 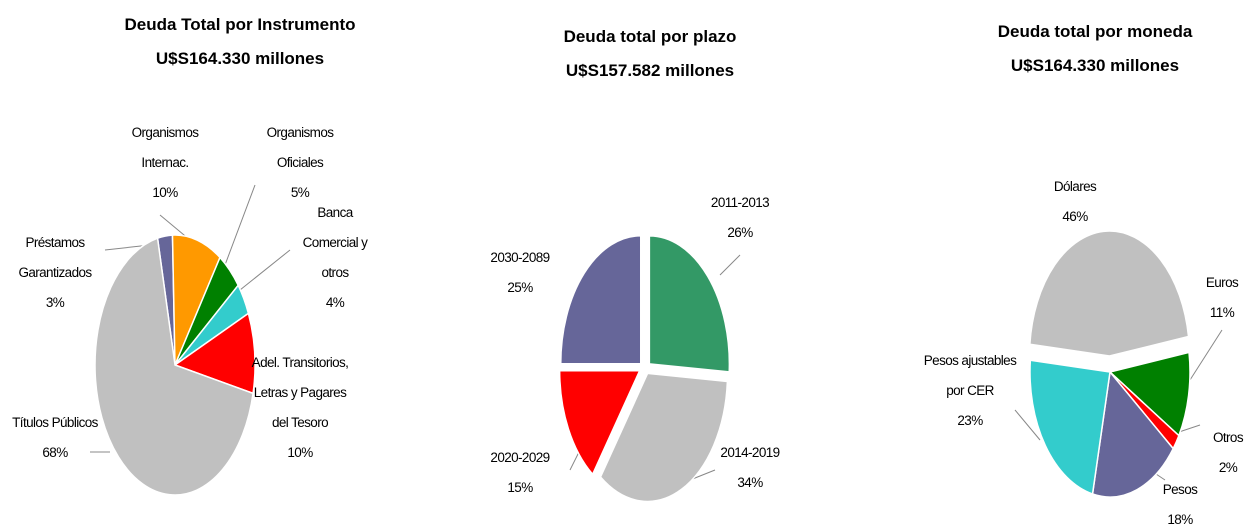 I want to click on slice-label: Organismos Oficiales 5%, so click(x=300, y=163).